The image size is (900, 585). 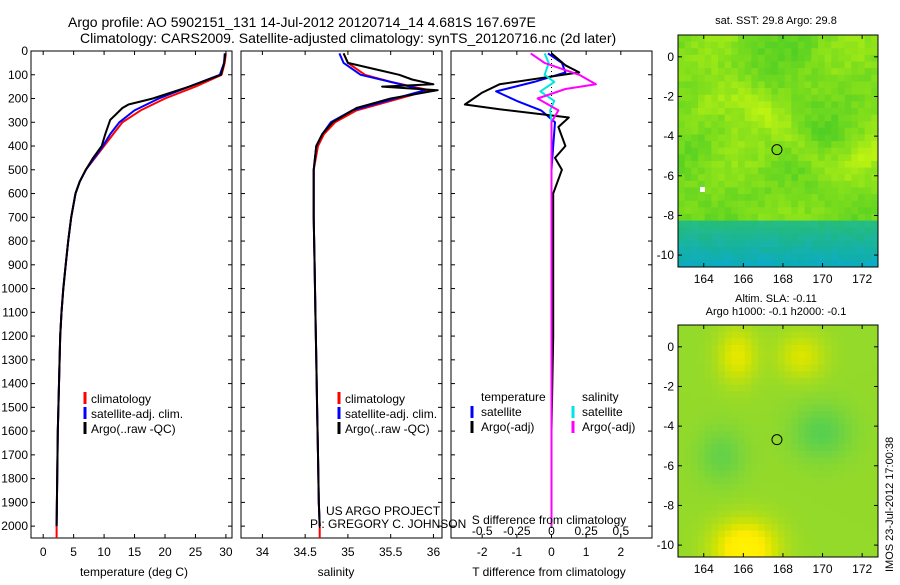 What do you see at coordinates (668, 96) in the screenshot?
I see `map-y-tick-label: -2` at bounding box center [668, 96].